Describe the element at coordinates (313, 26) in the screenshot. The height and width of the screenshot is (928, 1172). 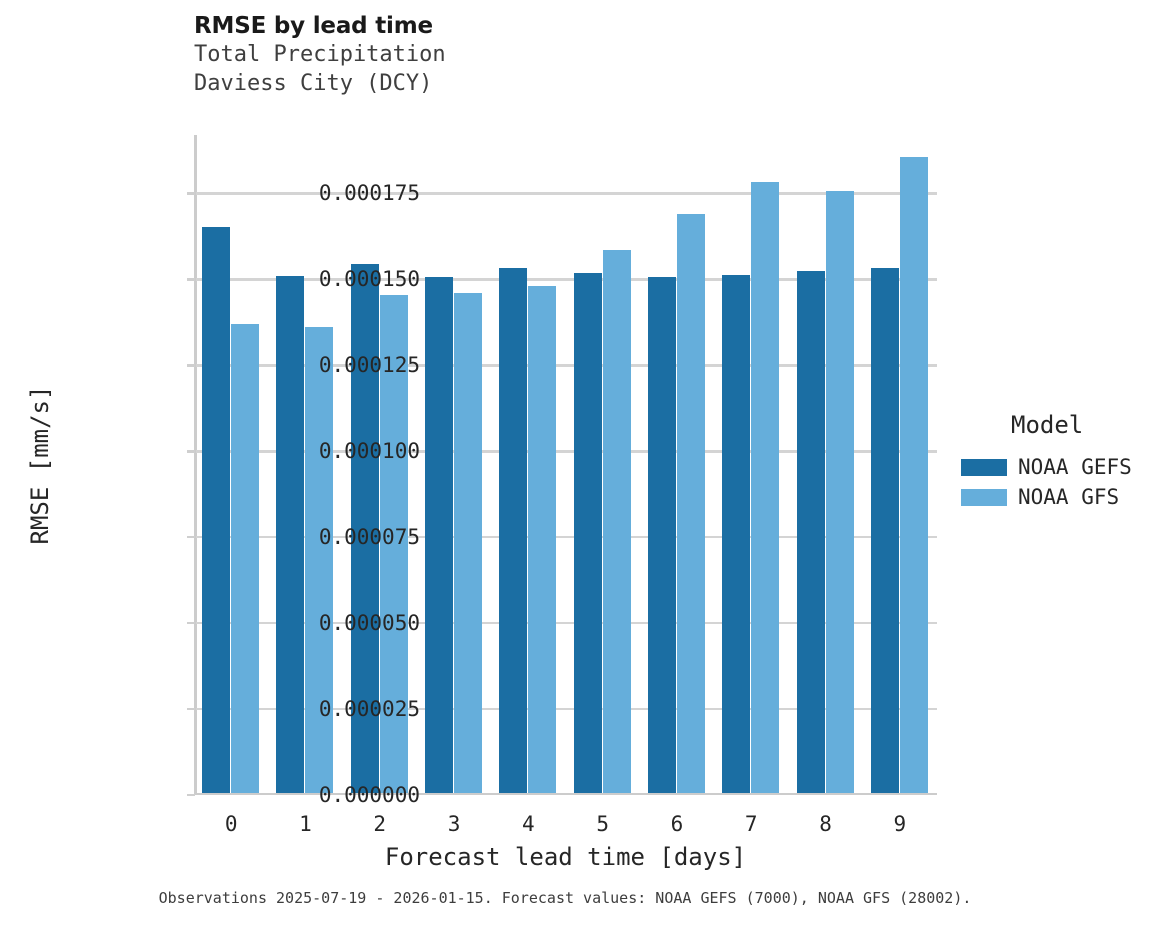
I see `chart-title: RMSE by lead time` at that location.